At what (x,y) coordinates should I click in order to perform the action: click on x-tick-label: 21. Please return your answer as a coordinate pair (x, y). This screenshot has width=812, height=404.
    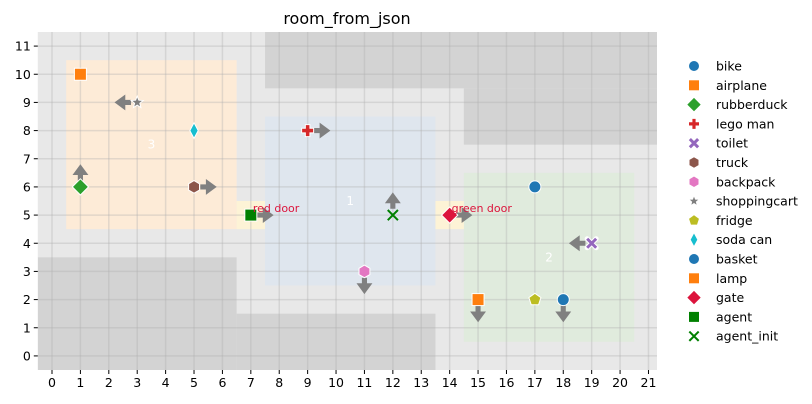
    Looking at the image, I should click on (649, 382).